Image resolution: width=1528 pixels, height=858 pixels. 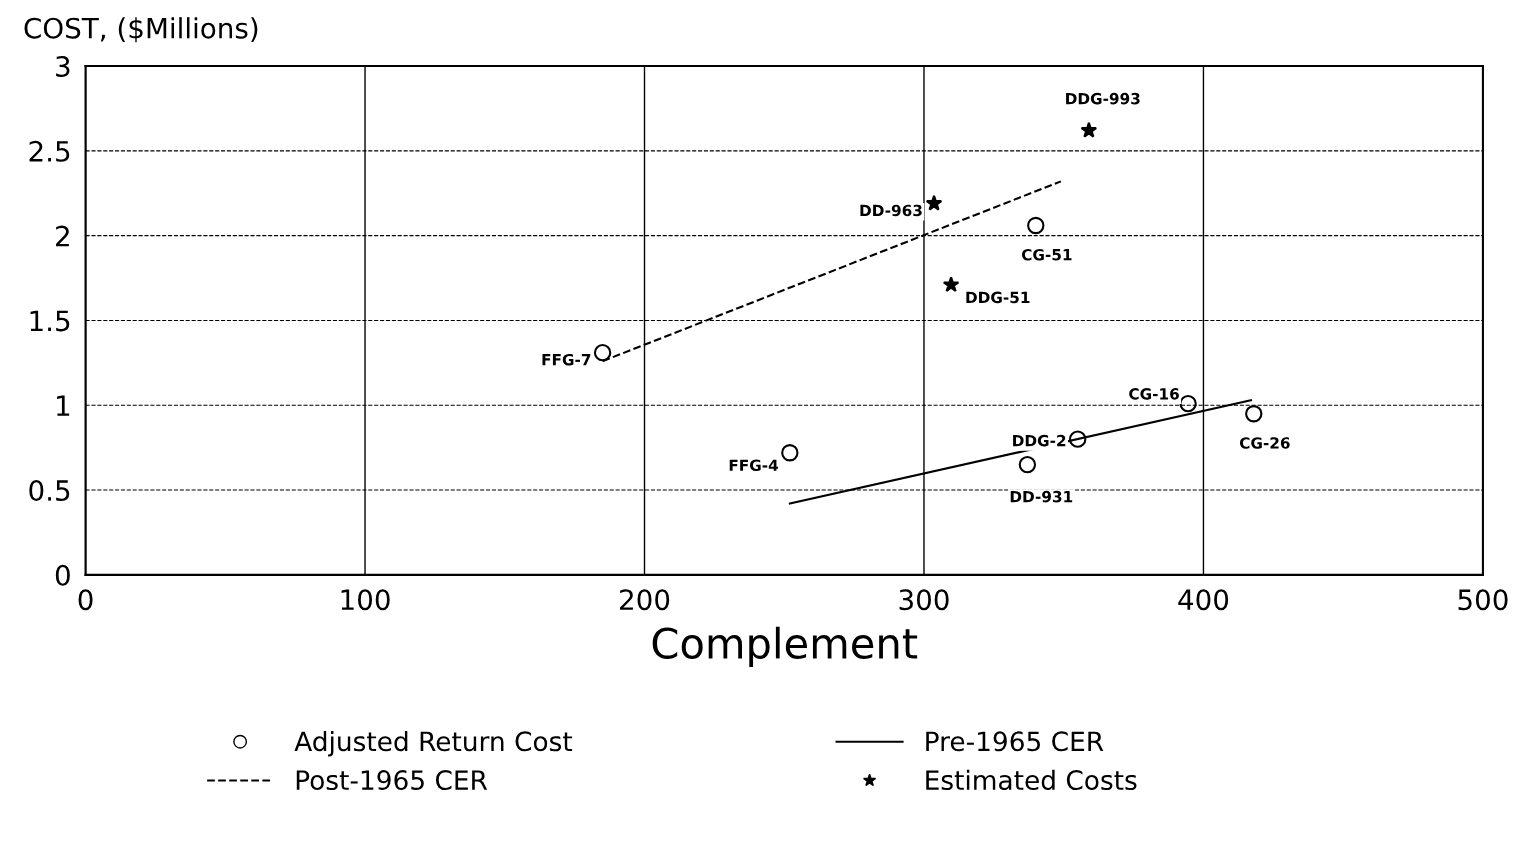 What do you see at coordinates (1154, 394) in the screenshot?
I see `annotation: CG-16` at bounding box center [1154, 394].